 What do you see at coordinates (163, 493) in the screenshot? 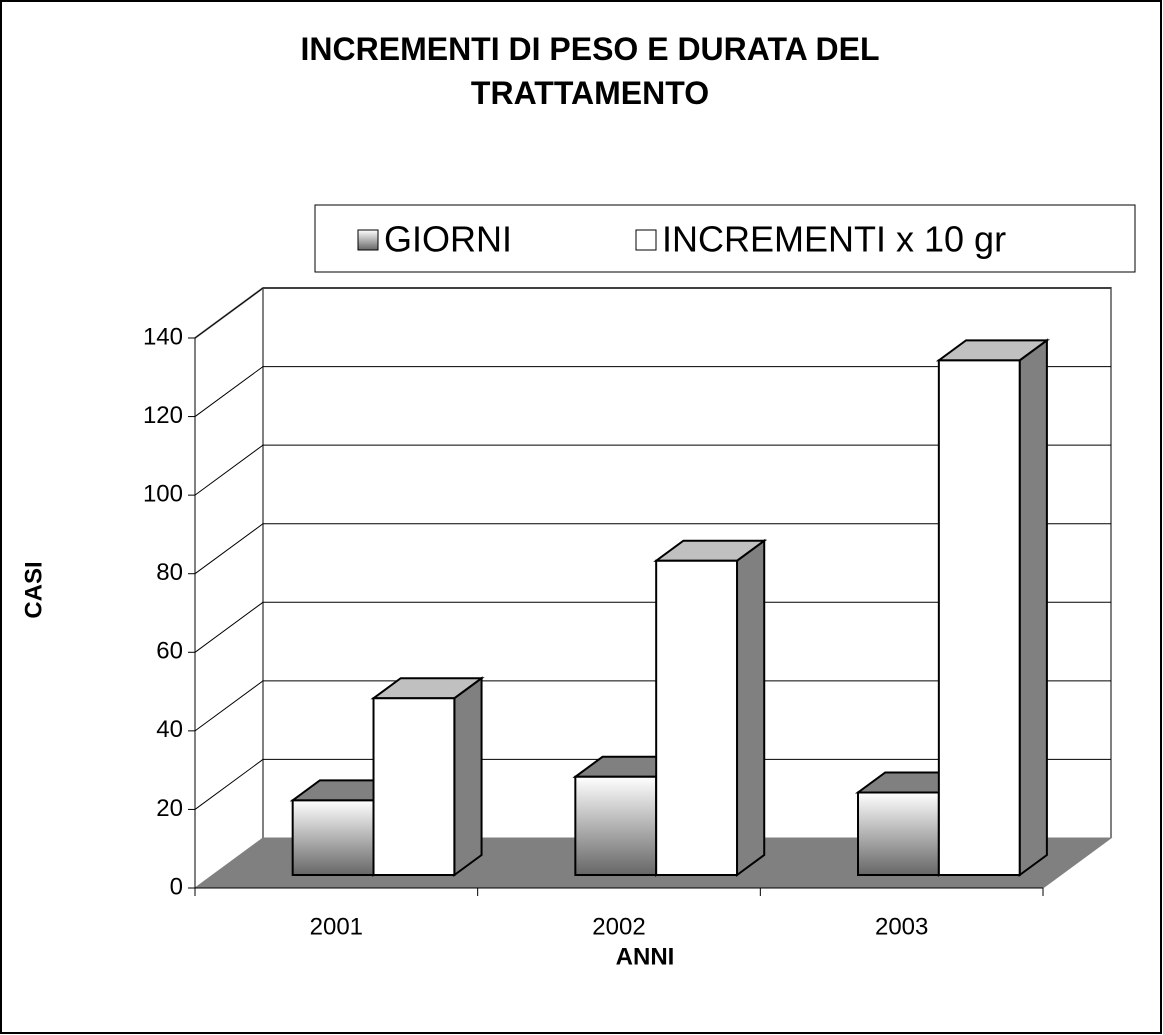
I see `y-tick-label: 100` at bounding box center [163, 493].